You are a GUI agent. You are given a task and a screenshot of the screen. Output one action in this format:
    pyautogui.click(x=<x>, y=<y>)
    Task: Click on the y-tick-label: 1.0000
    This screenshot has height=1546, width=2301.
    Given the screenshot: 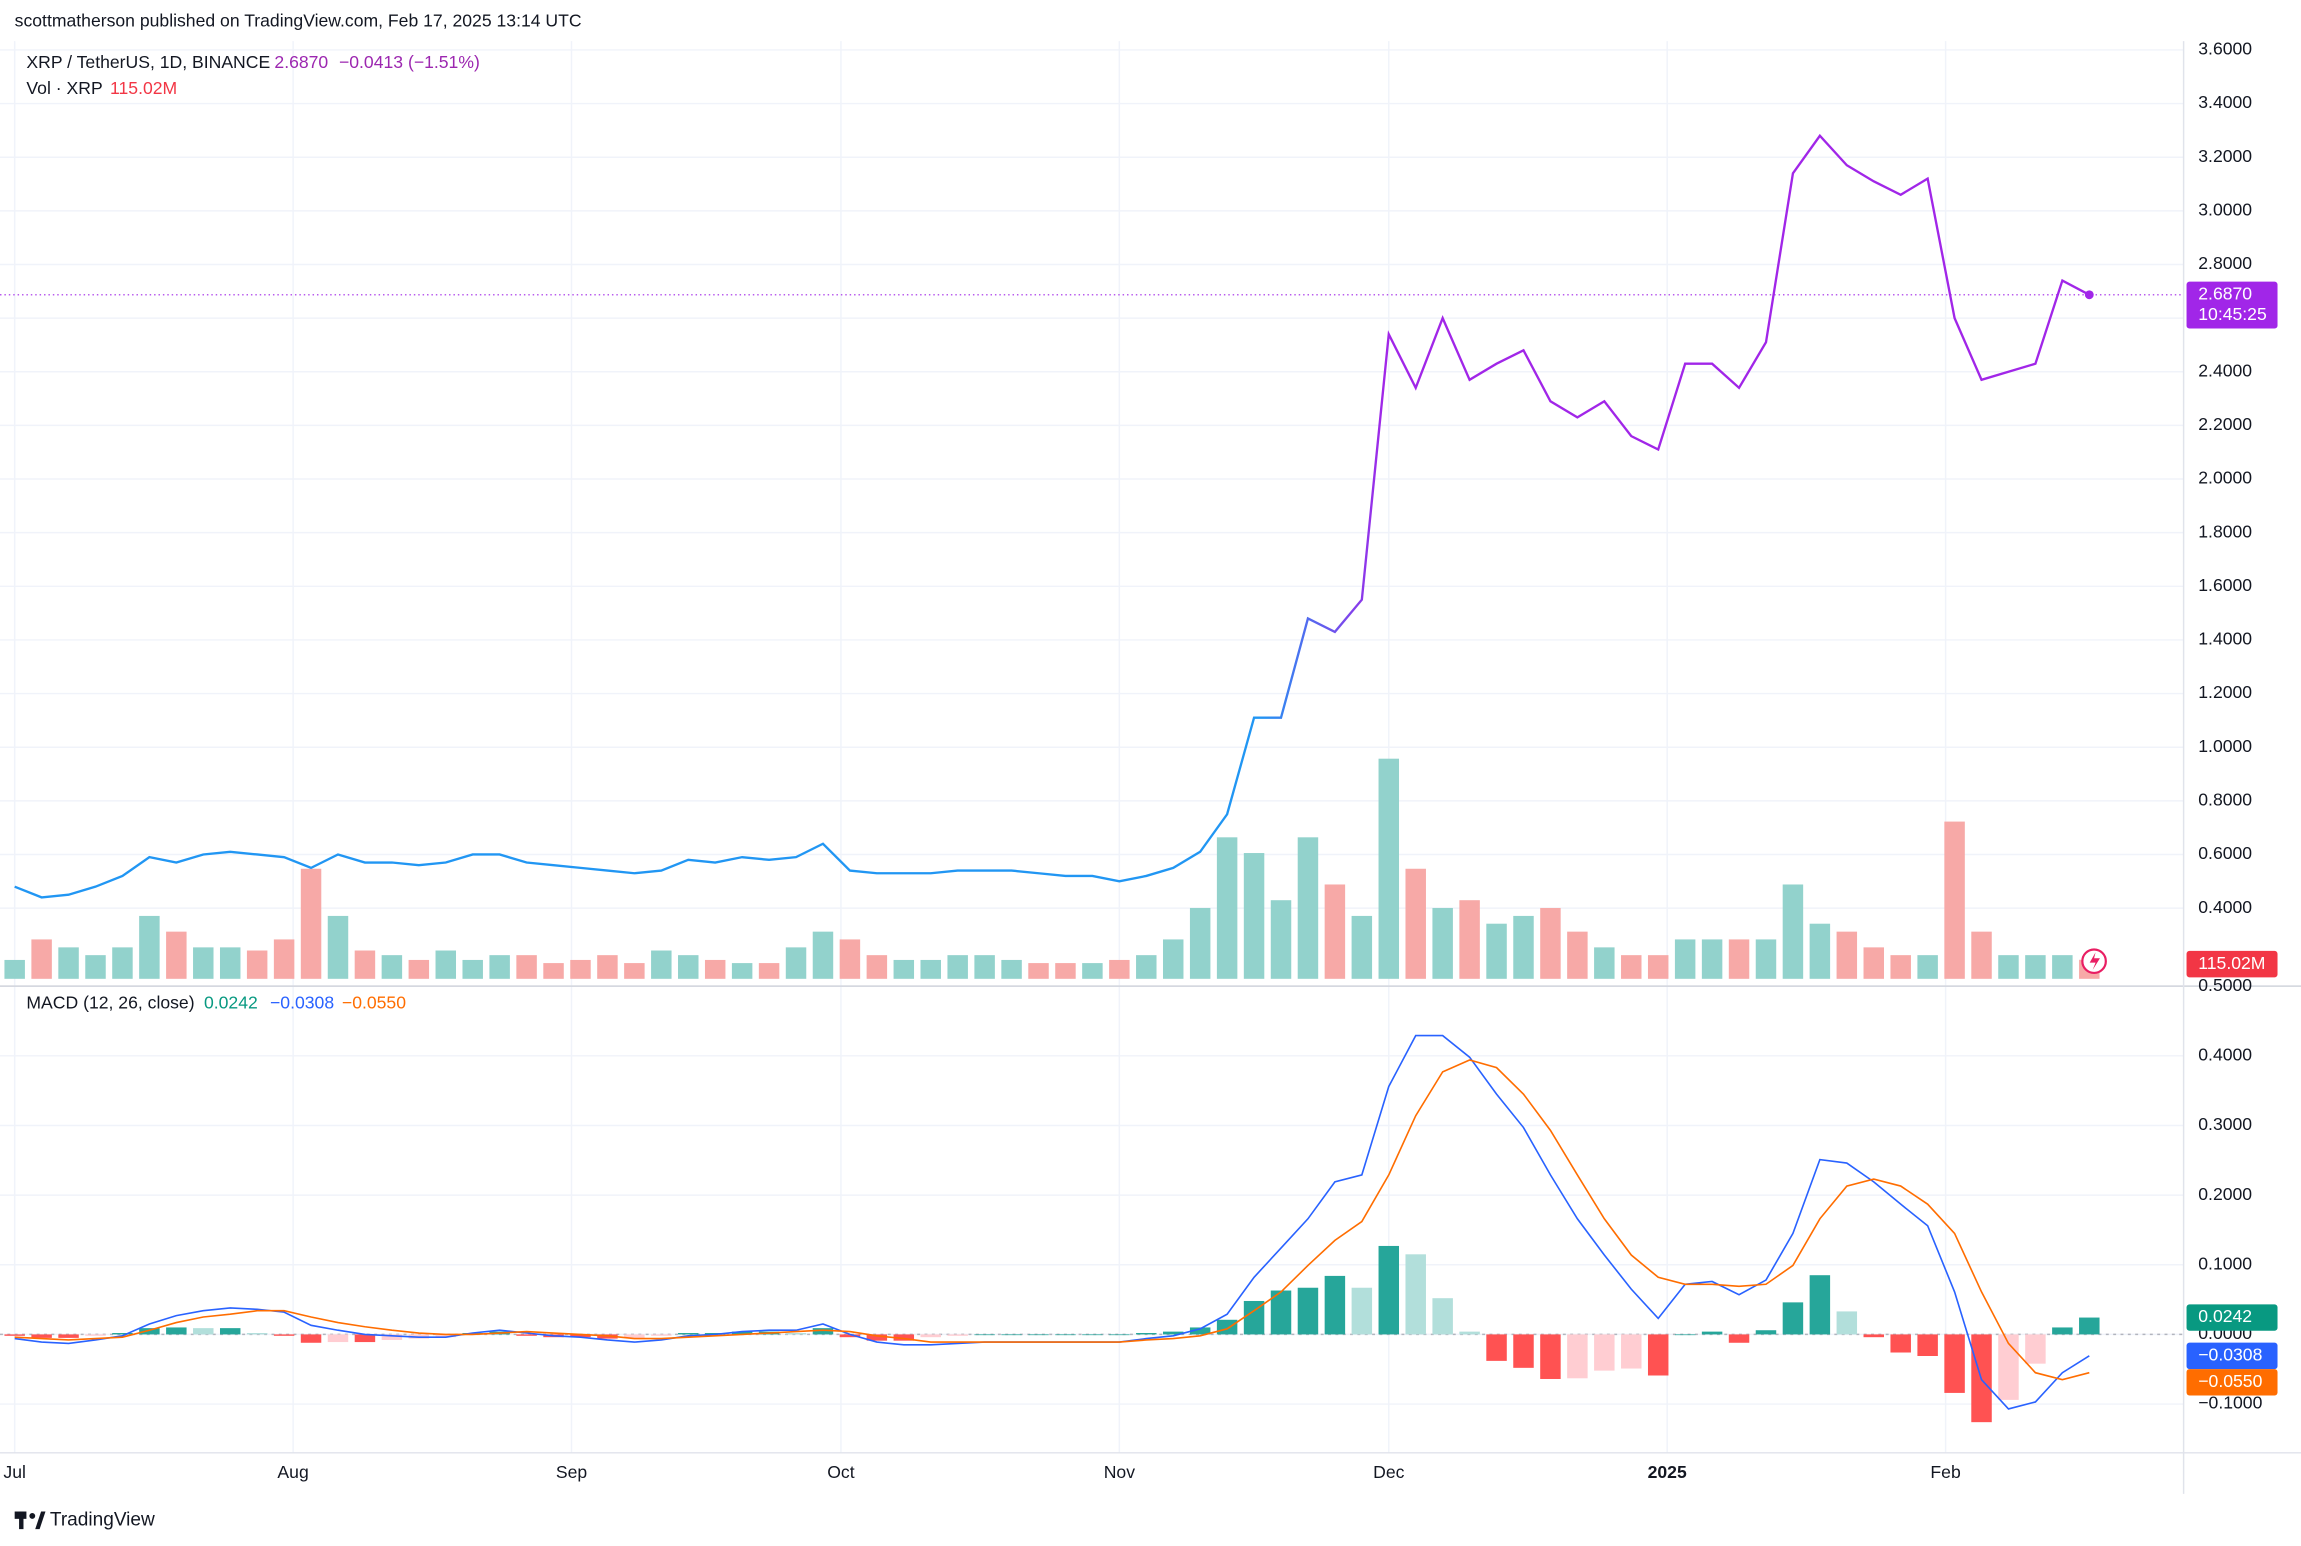 What is the action you would take?
    pyautogui.click(x=2225, y=746)
    